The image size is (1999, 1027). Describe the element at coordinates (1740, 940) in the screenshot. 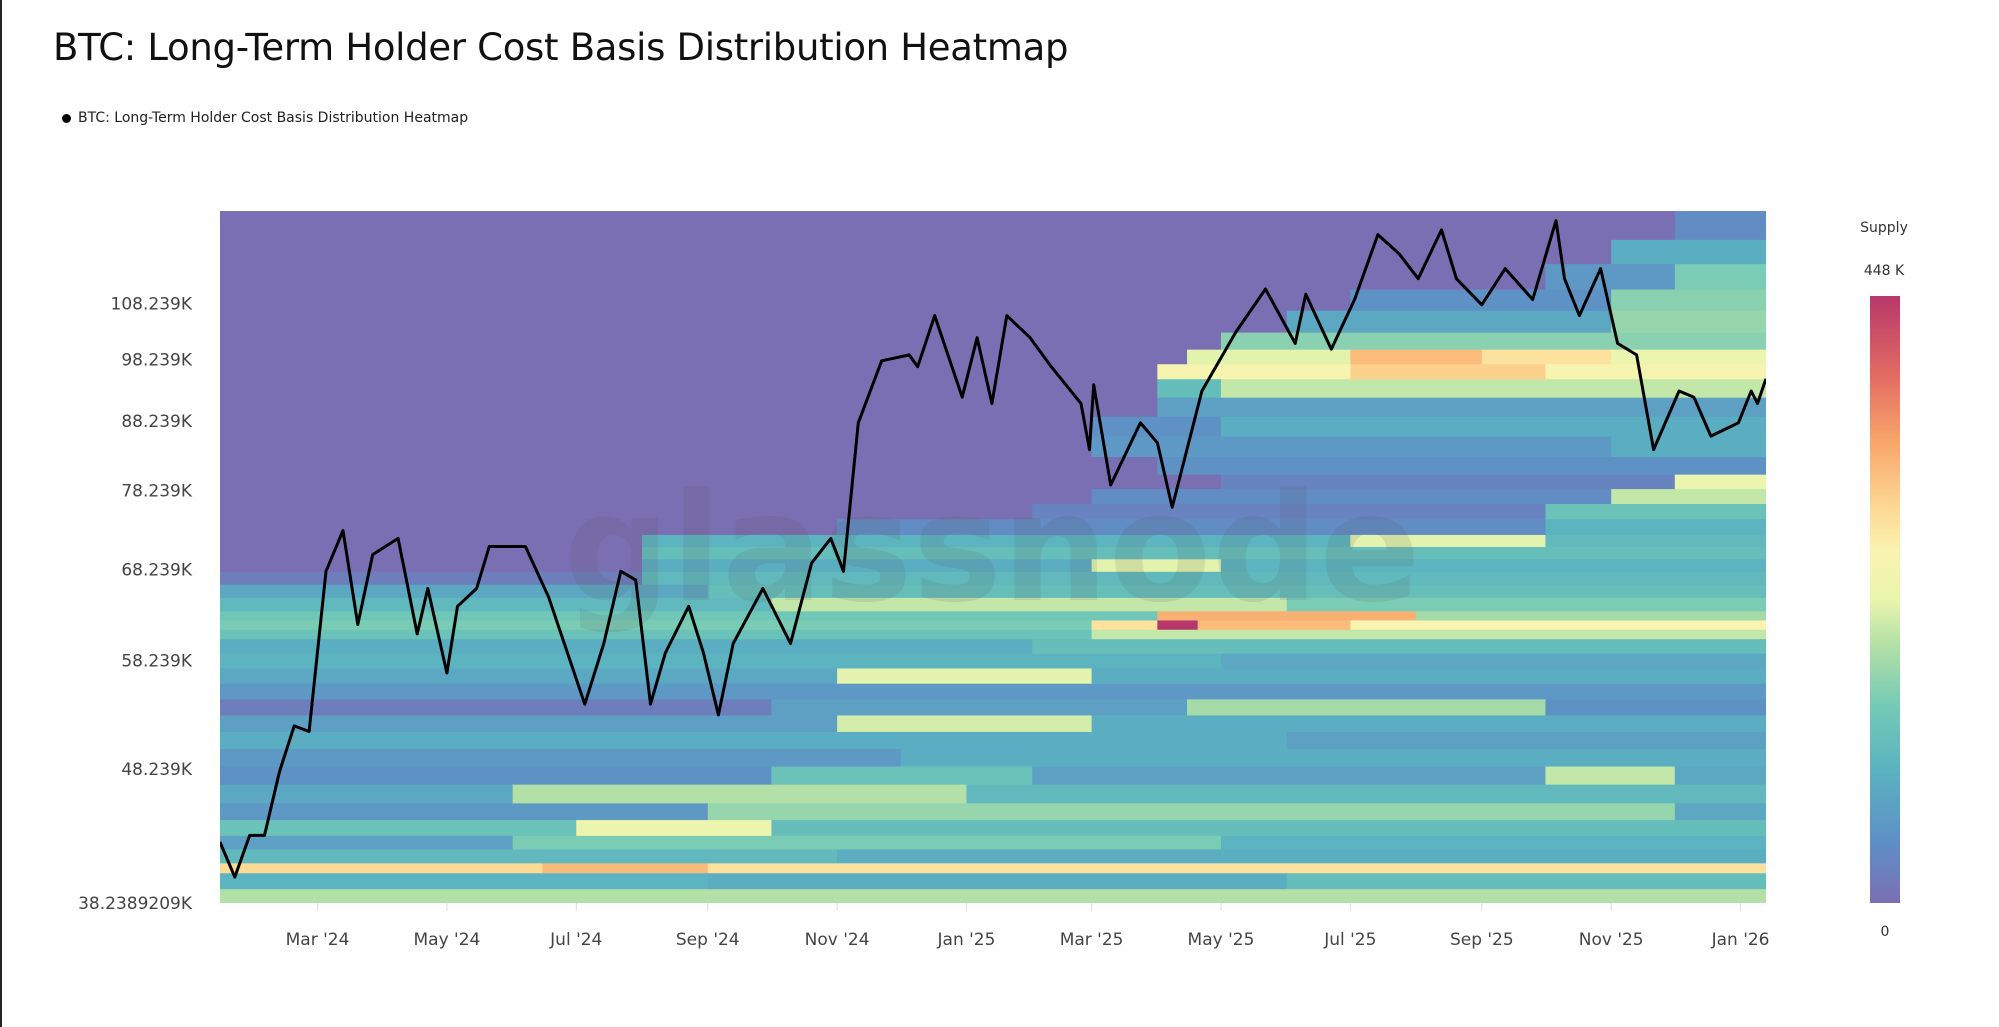

I see `x-tick-label: Jan '26` at that location.